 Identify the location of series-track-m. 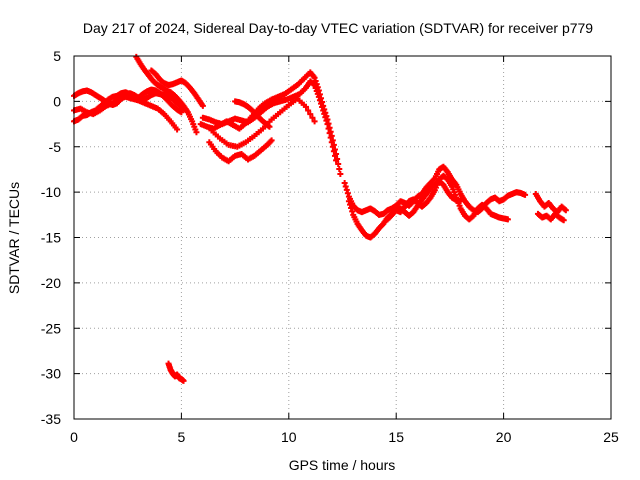
(424, 200).